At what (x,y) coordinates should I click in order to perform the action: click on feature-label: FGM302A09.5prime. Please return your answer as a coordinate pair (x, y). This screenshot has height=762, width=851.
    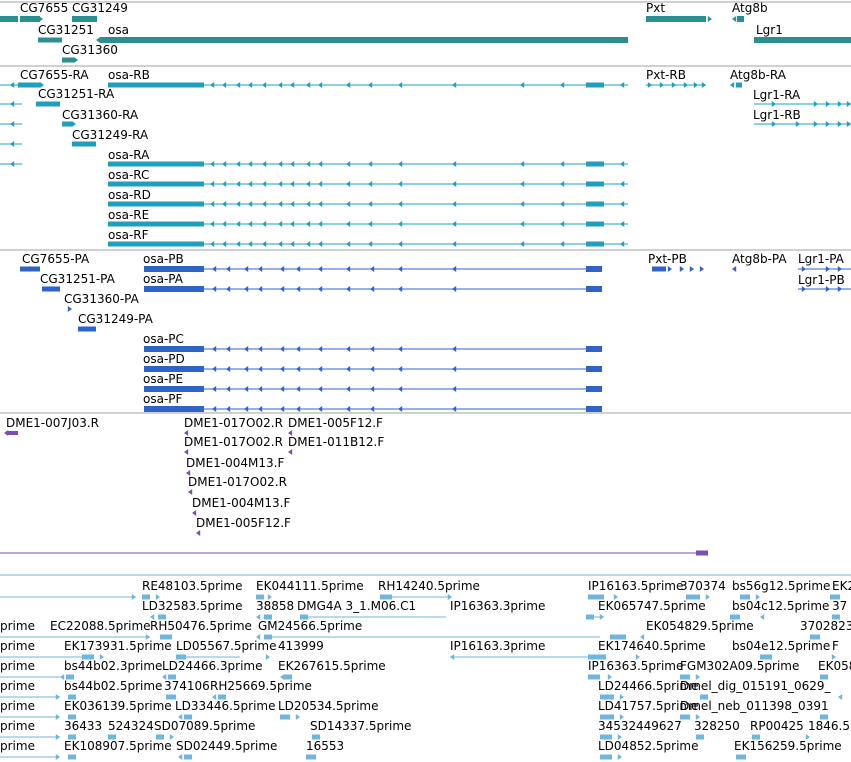
    Looking at the image, I should click on (739, 666).